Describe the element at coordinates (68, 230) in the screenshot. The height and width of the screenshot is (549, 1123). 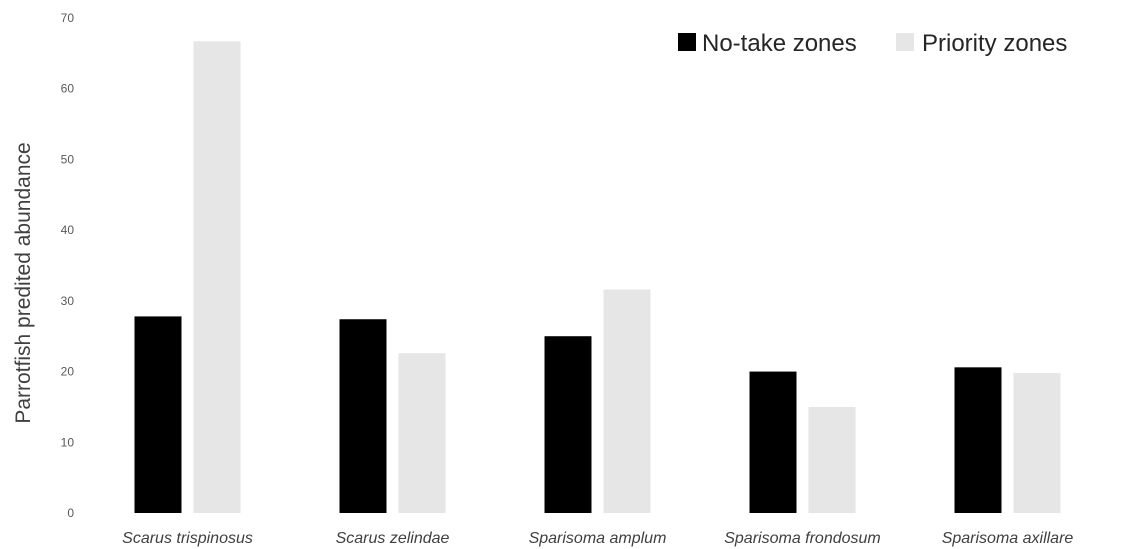
I see `y-tick-label: 40` at that location.